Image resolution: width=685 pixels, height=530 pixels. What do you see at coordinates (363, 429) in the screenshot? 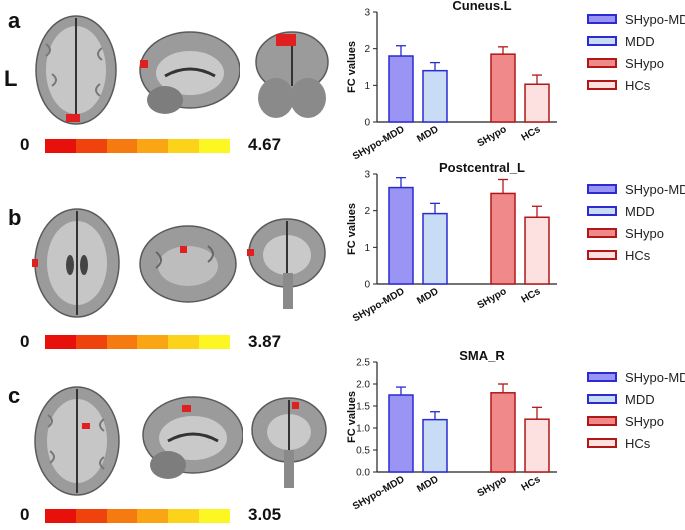
I see `y-tick-label: 1.0` at bounding box center [363, 429].